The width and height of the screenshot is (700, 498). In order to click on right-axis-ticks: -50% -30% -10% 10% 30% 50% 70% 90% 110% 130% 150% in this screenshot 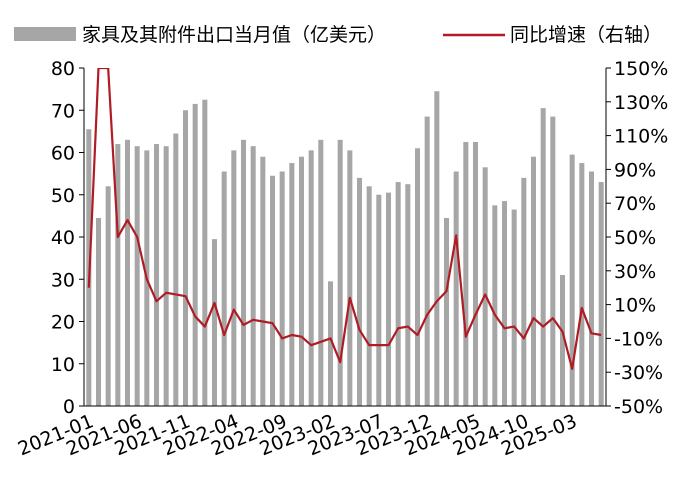, I will do `click(637, 238)`.